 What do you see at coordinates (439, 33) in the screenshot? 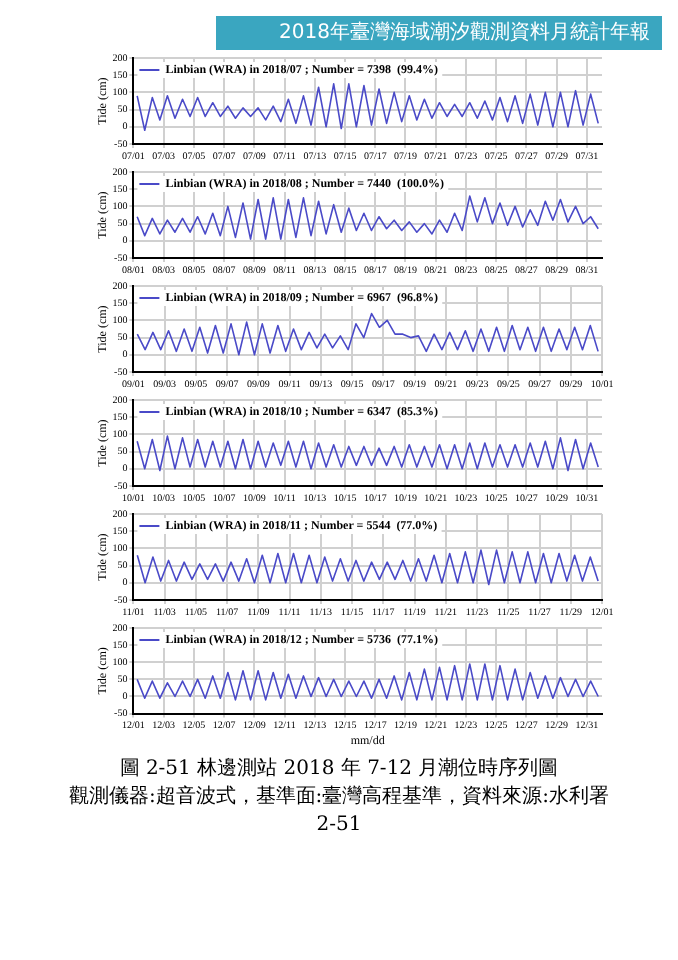
I see `text: 2018年臺灣海域潮汐觀測資料月統計年報` at bounding box center [439, 33].